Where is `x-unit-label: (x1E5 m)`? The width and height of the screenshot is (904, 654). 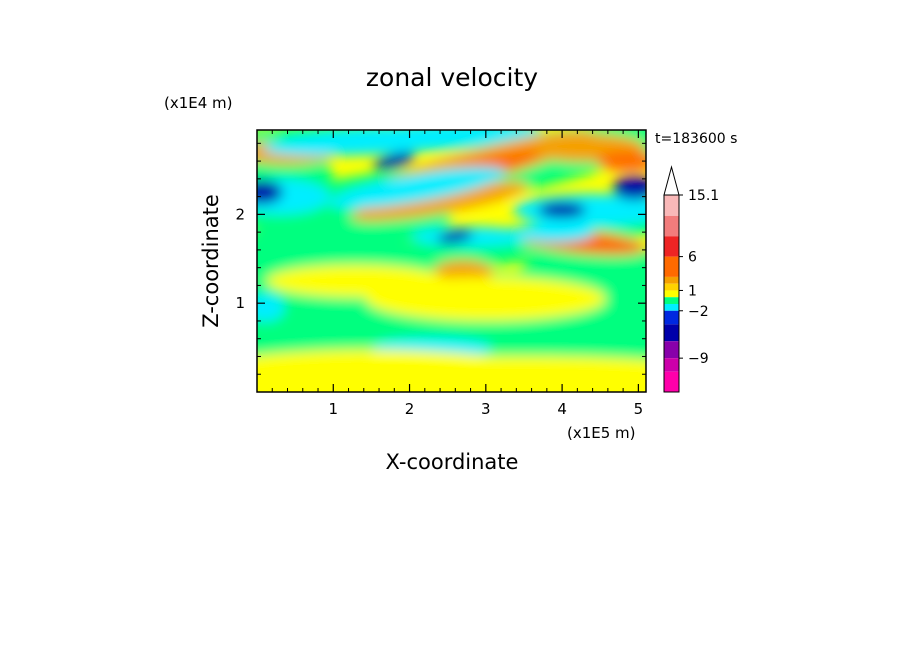 x-unit-label: (x1E5 m) is located at coordinates (601, 433).